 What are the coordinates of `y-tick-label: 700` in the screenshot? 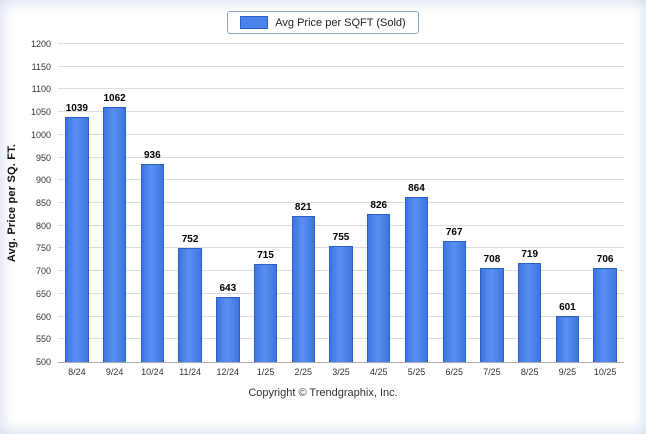 It's located at (43, 271).